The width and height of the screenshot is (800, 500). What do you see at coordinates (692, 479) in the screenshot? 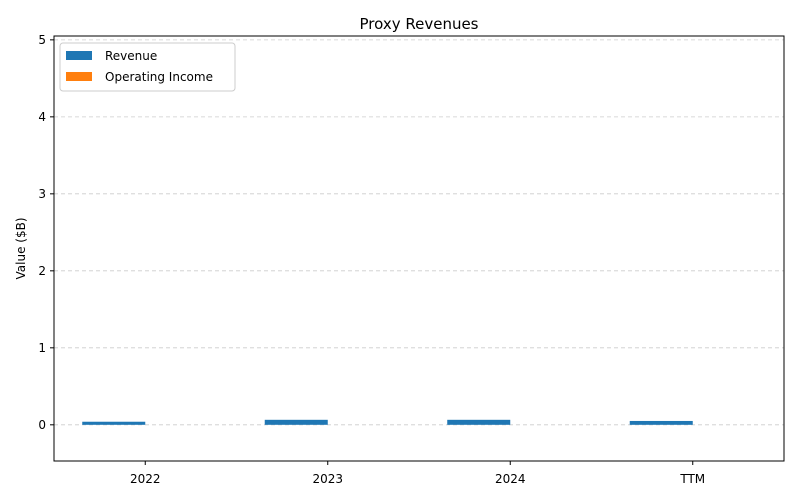
I see `x-tick-label-ttm: TTM` at bounding box center [692, 479].